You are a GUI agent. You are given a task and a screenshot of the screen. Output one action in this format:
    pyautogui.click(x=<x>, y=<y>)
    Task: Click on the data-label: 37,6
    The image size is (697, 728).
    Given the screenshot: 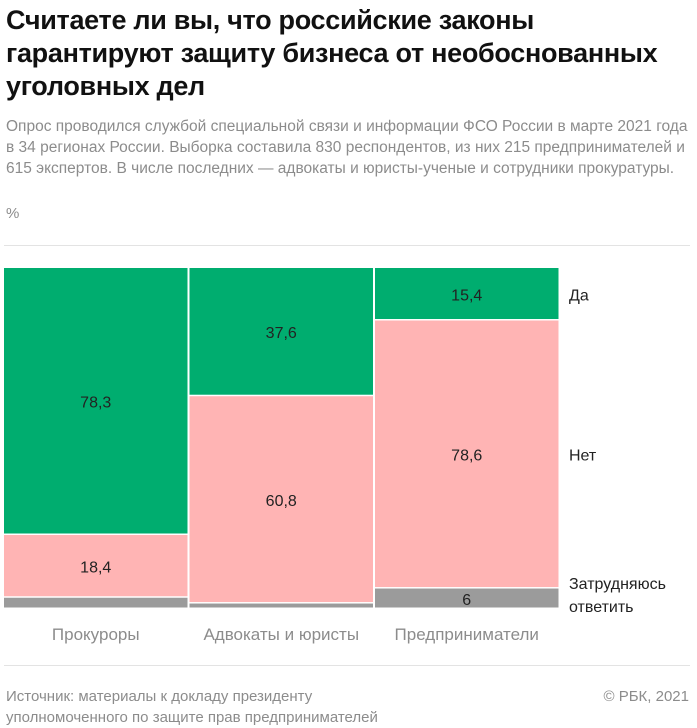 What is the action you would take?
    pyautogui.click(x=281, y=333)
    